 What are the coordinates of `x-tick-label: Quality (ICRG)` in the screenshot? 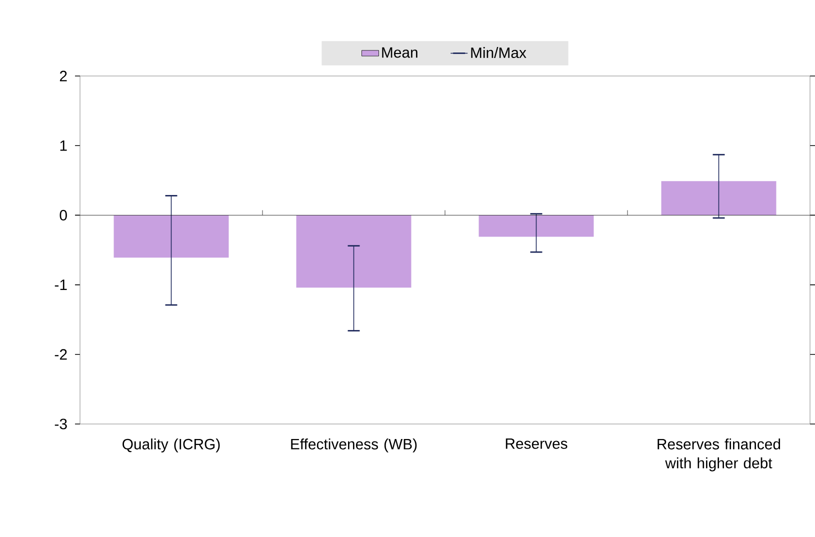 It's located at (171, 445).